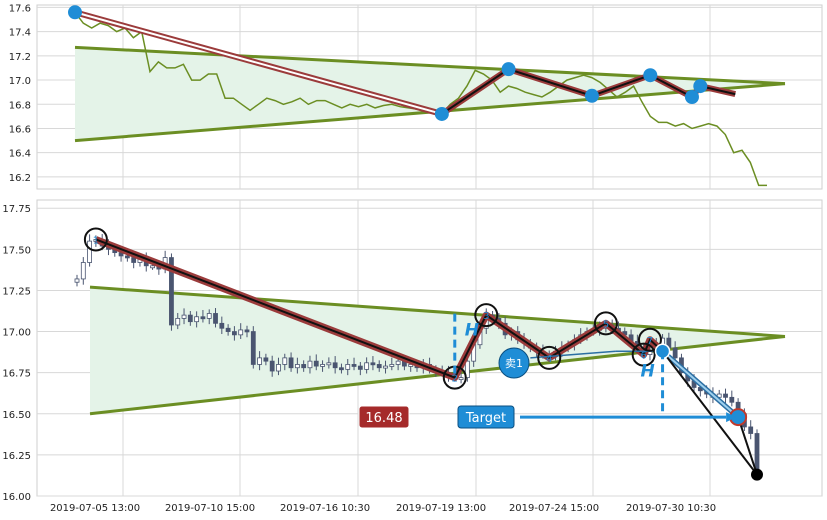  What do you see at coordinates (384, 417) in the screenshot?
I see `price-box` at bounding box center [384, 417].